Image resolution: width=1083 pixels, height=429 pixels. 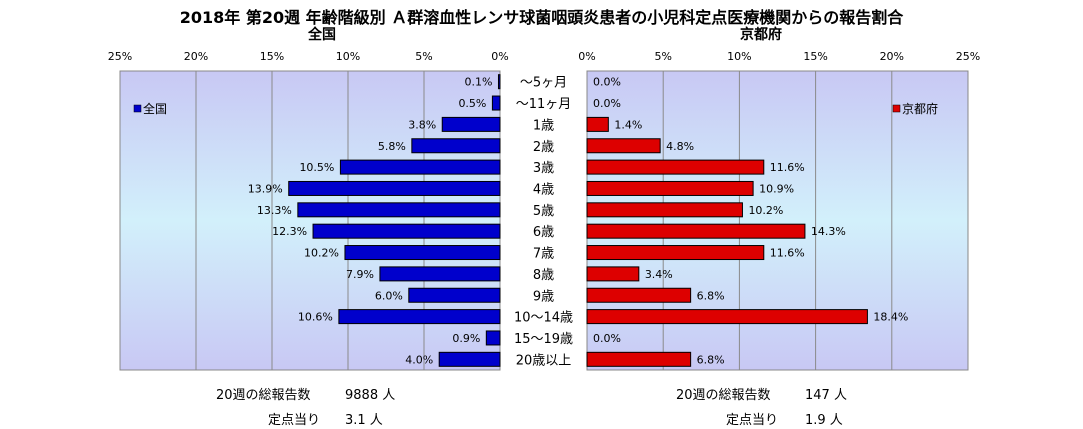 What do you see at coordinates (155, 108) in the screenshot?
I see `left-legend-label: 全国` at bounding box center [155, 108].